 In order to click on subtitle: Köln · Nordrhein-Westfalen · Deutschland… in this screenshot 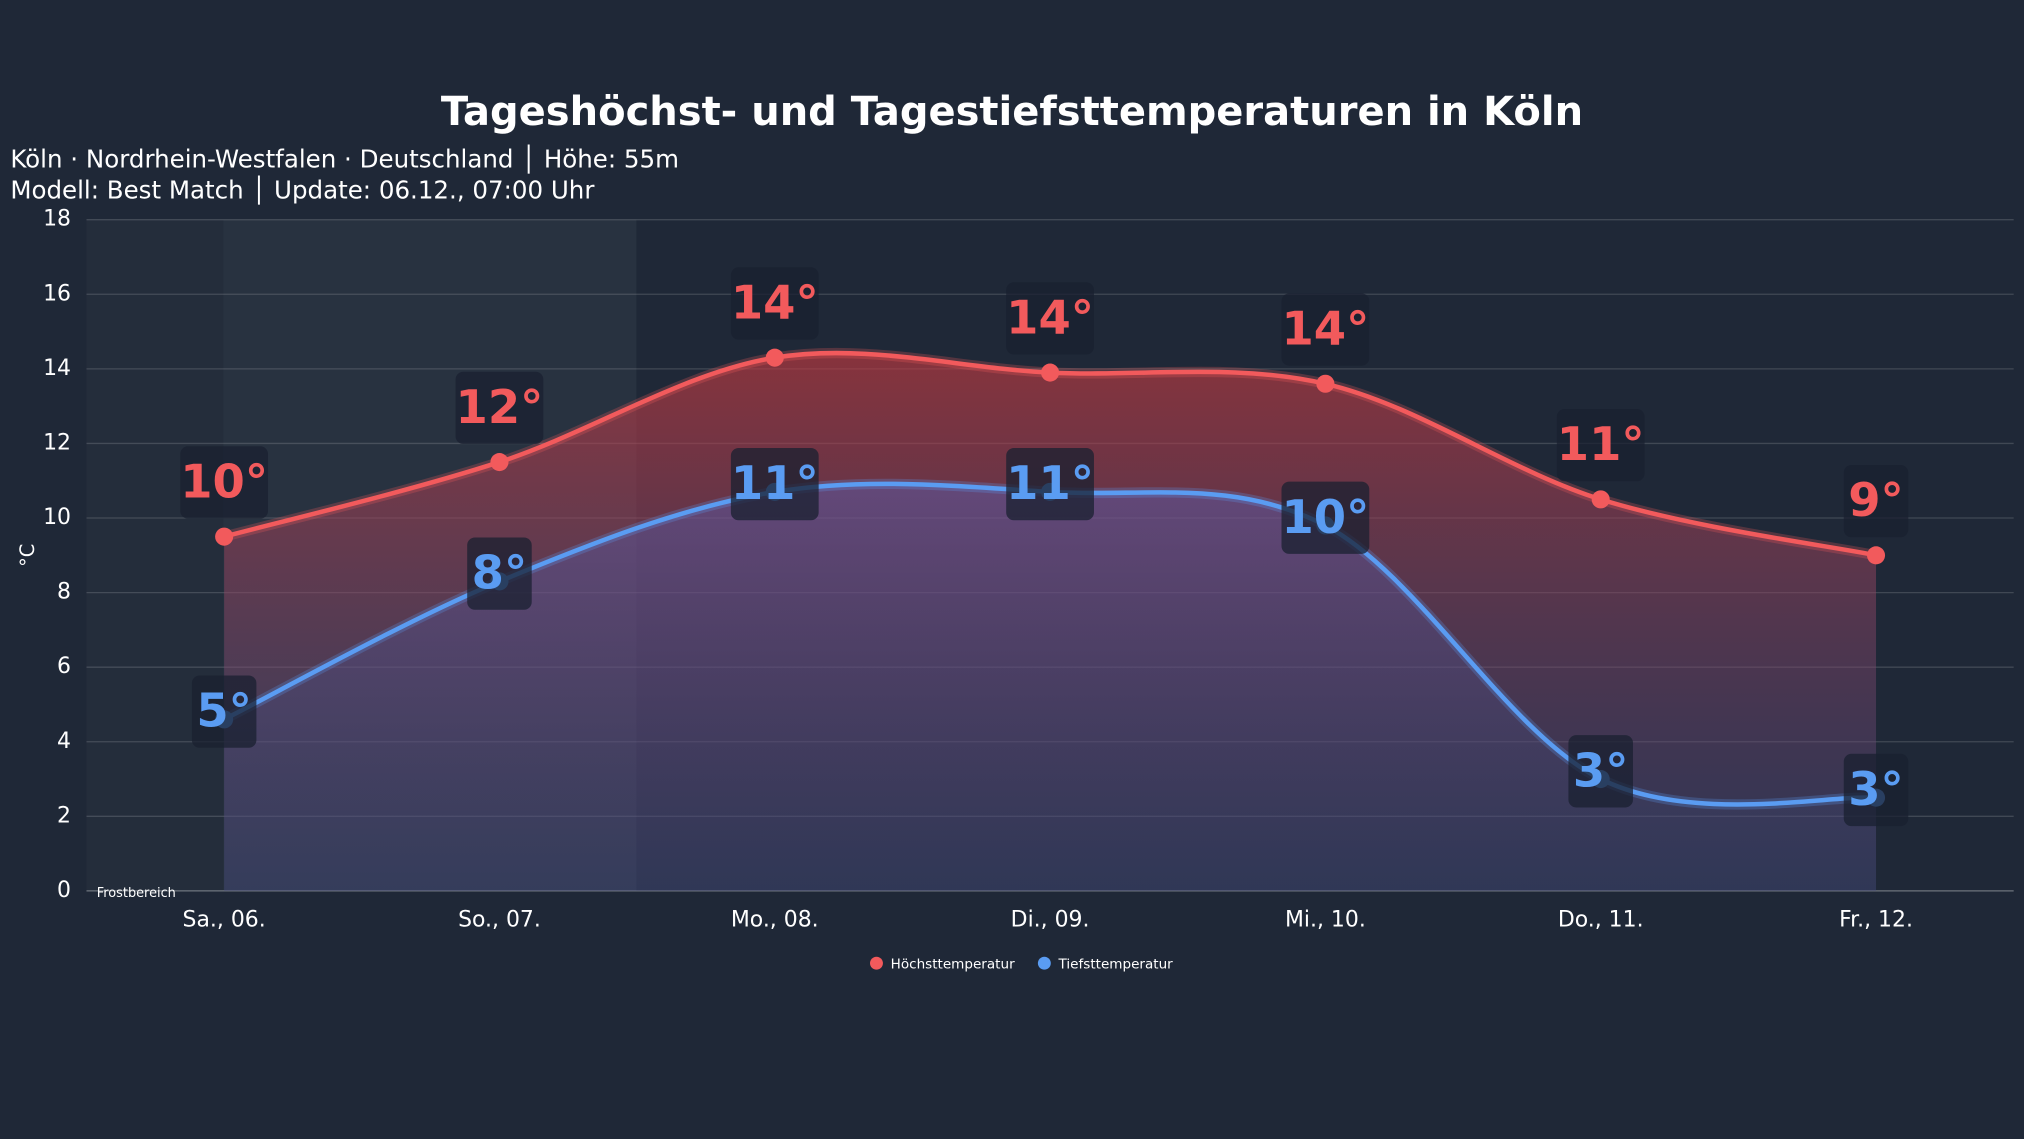, I will do `click(344, 159)`.